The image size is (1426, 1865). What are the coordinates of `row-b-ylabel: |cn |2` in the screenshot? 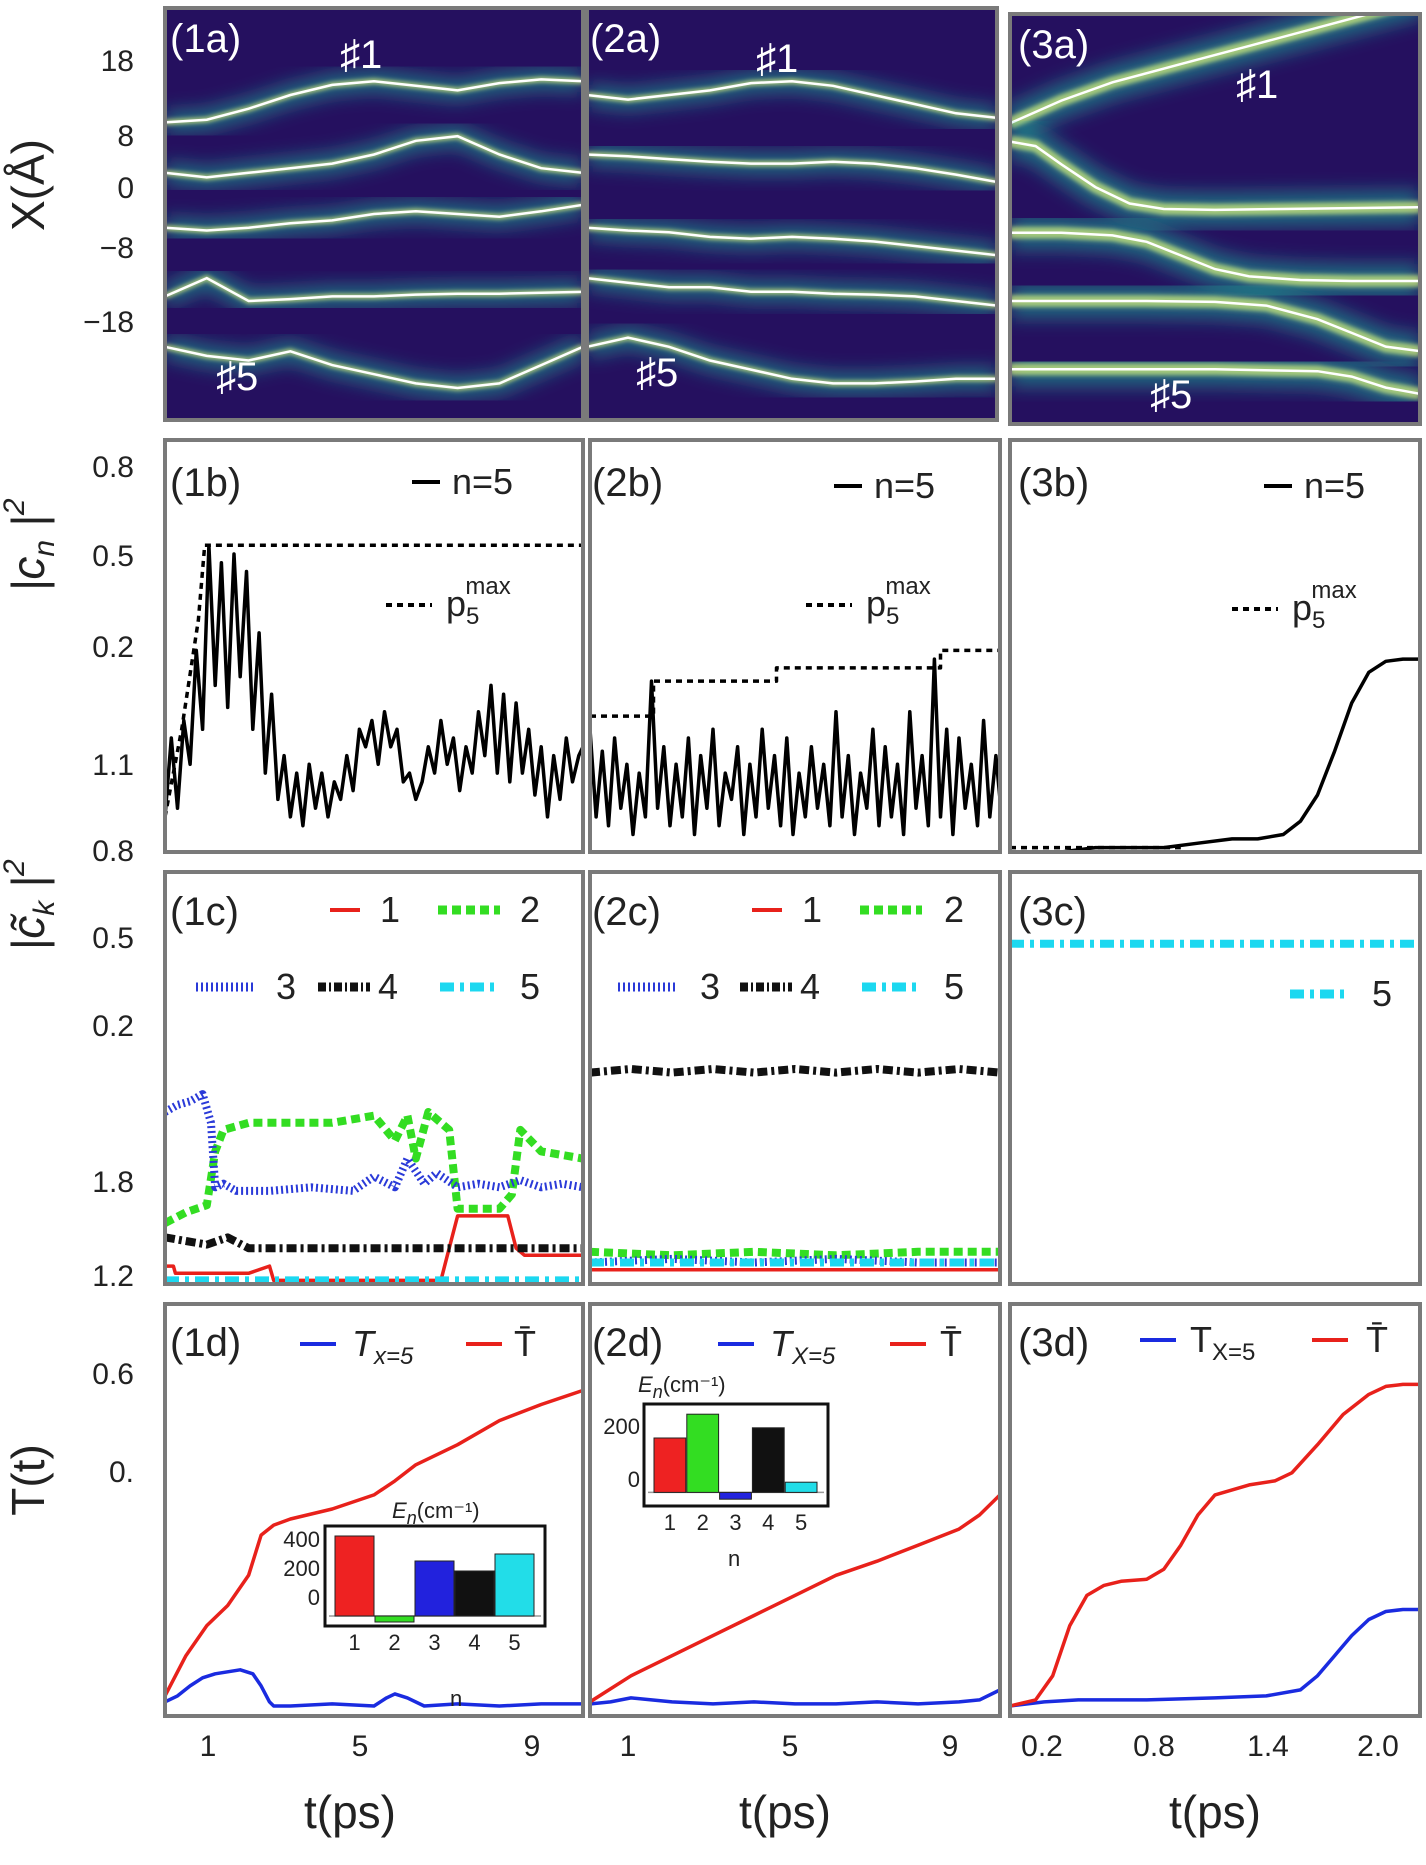 It's located at (30, 544).